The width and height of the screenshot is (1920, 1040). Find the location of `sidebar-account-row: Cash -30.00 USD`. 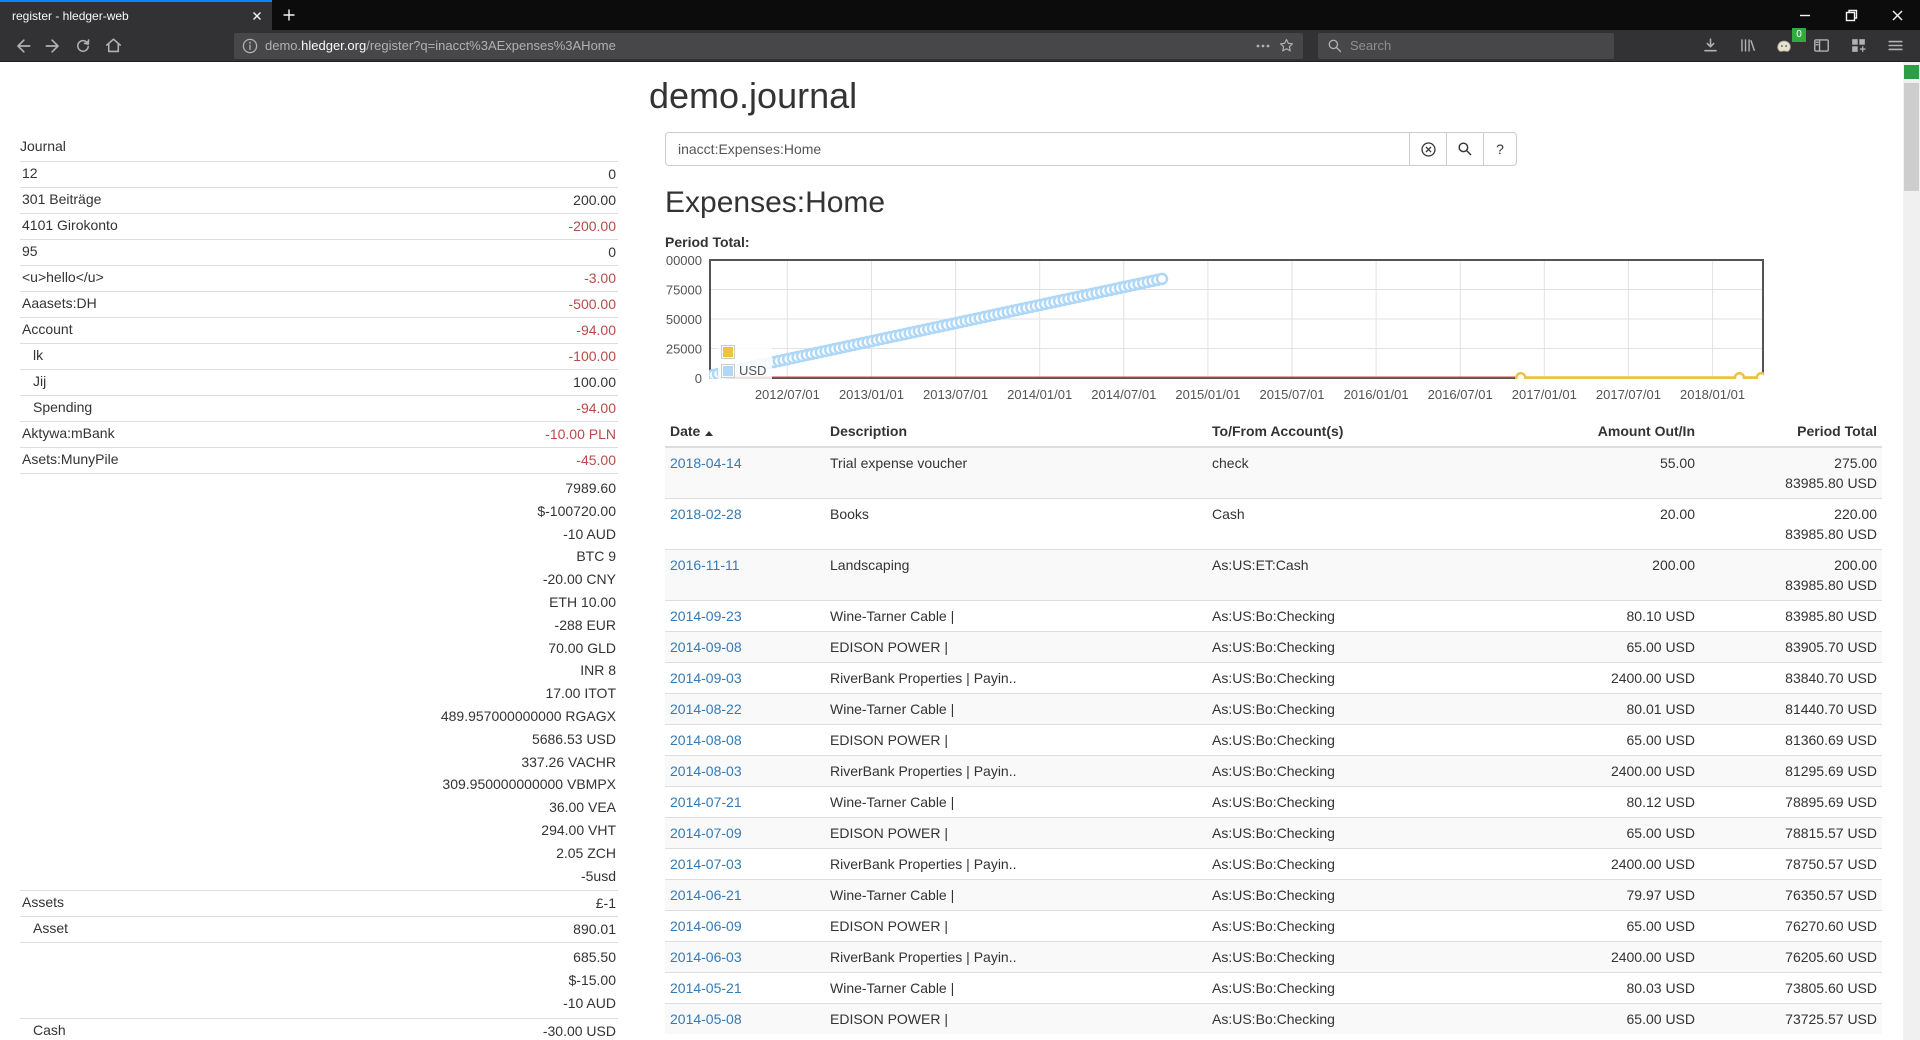

sidebar-account-row: Cash -30.00 USD is located at coordinates (319, 1028).